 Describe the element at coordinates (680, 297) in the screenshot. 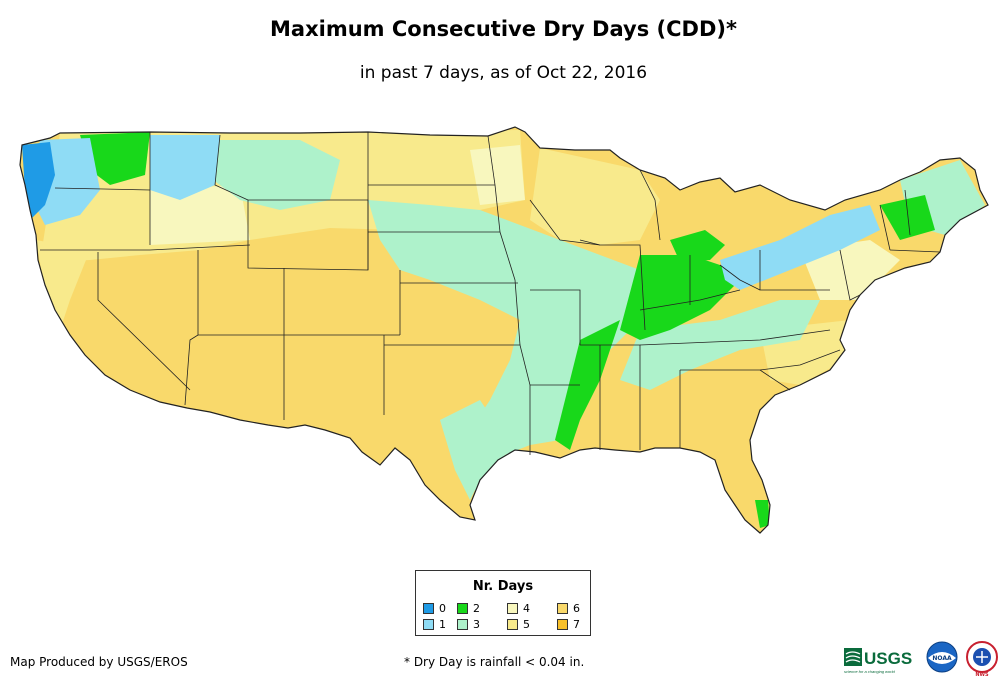

I see `zone-2-days-ohio-valley` at that location.